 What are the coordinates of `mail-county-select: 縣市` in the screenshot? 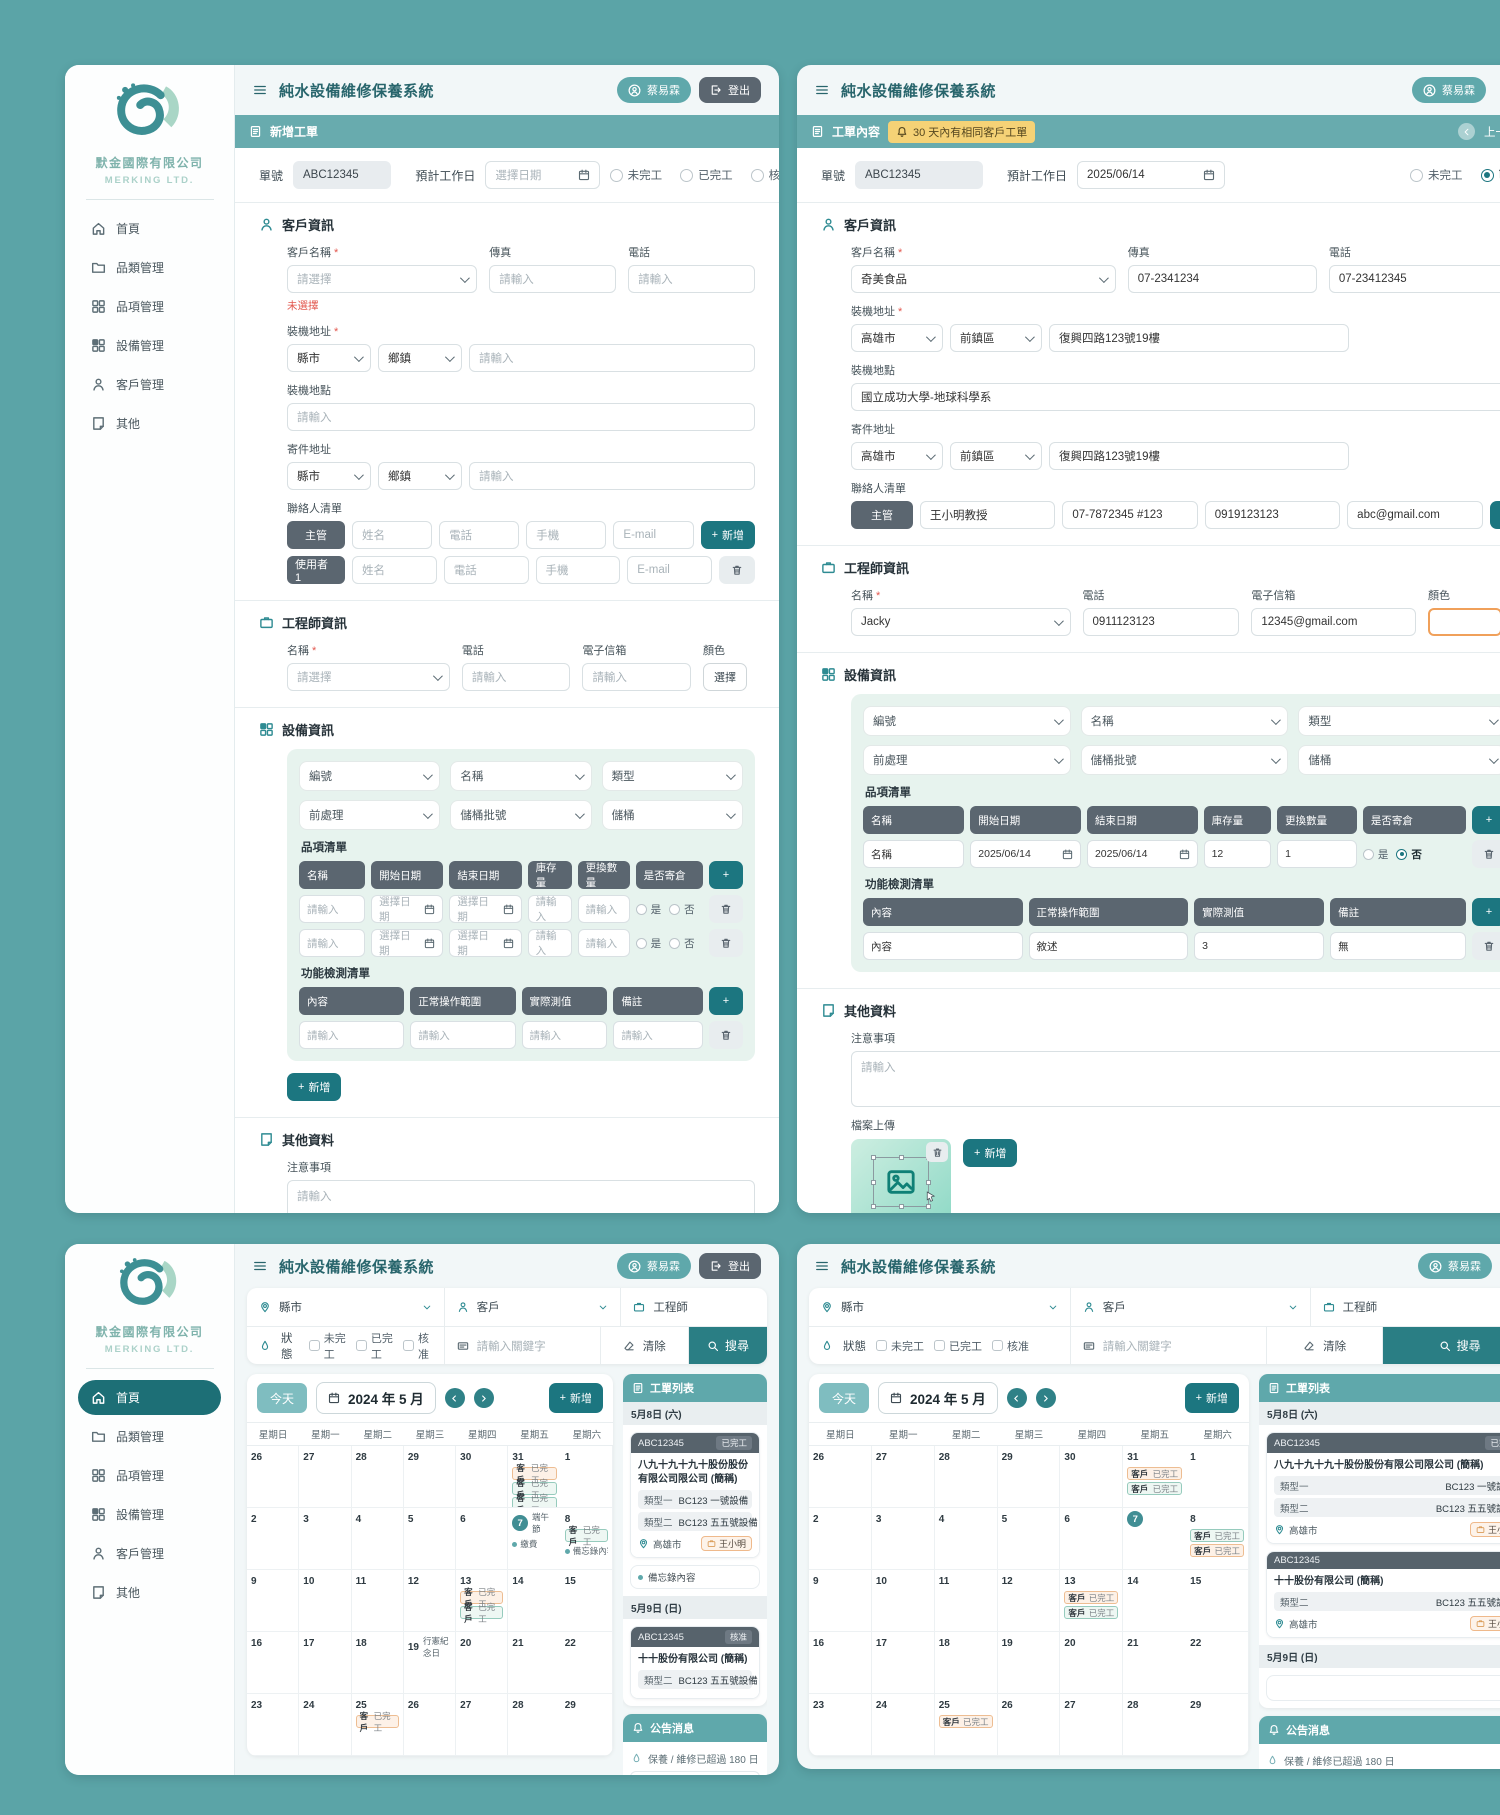 It's located at (329, 476).